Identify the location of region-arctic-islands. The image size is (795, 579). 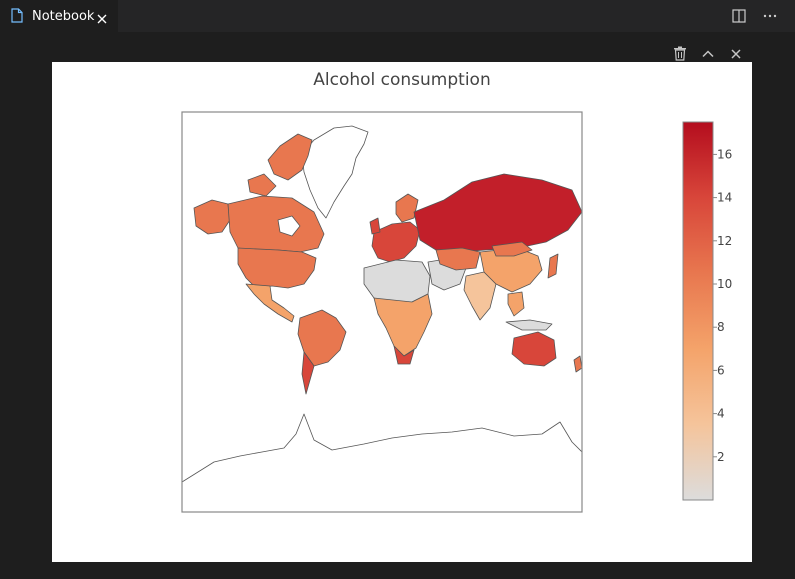
(290, 157).